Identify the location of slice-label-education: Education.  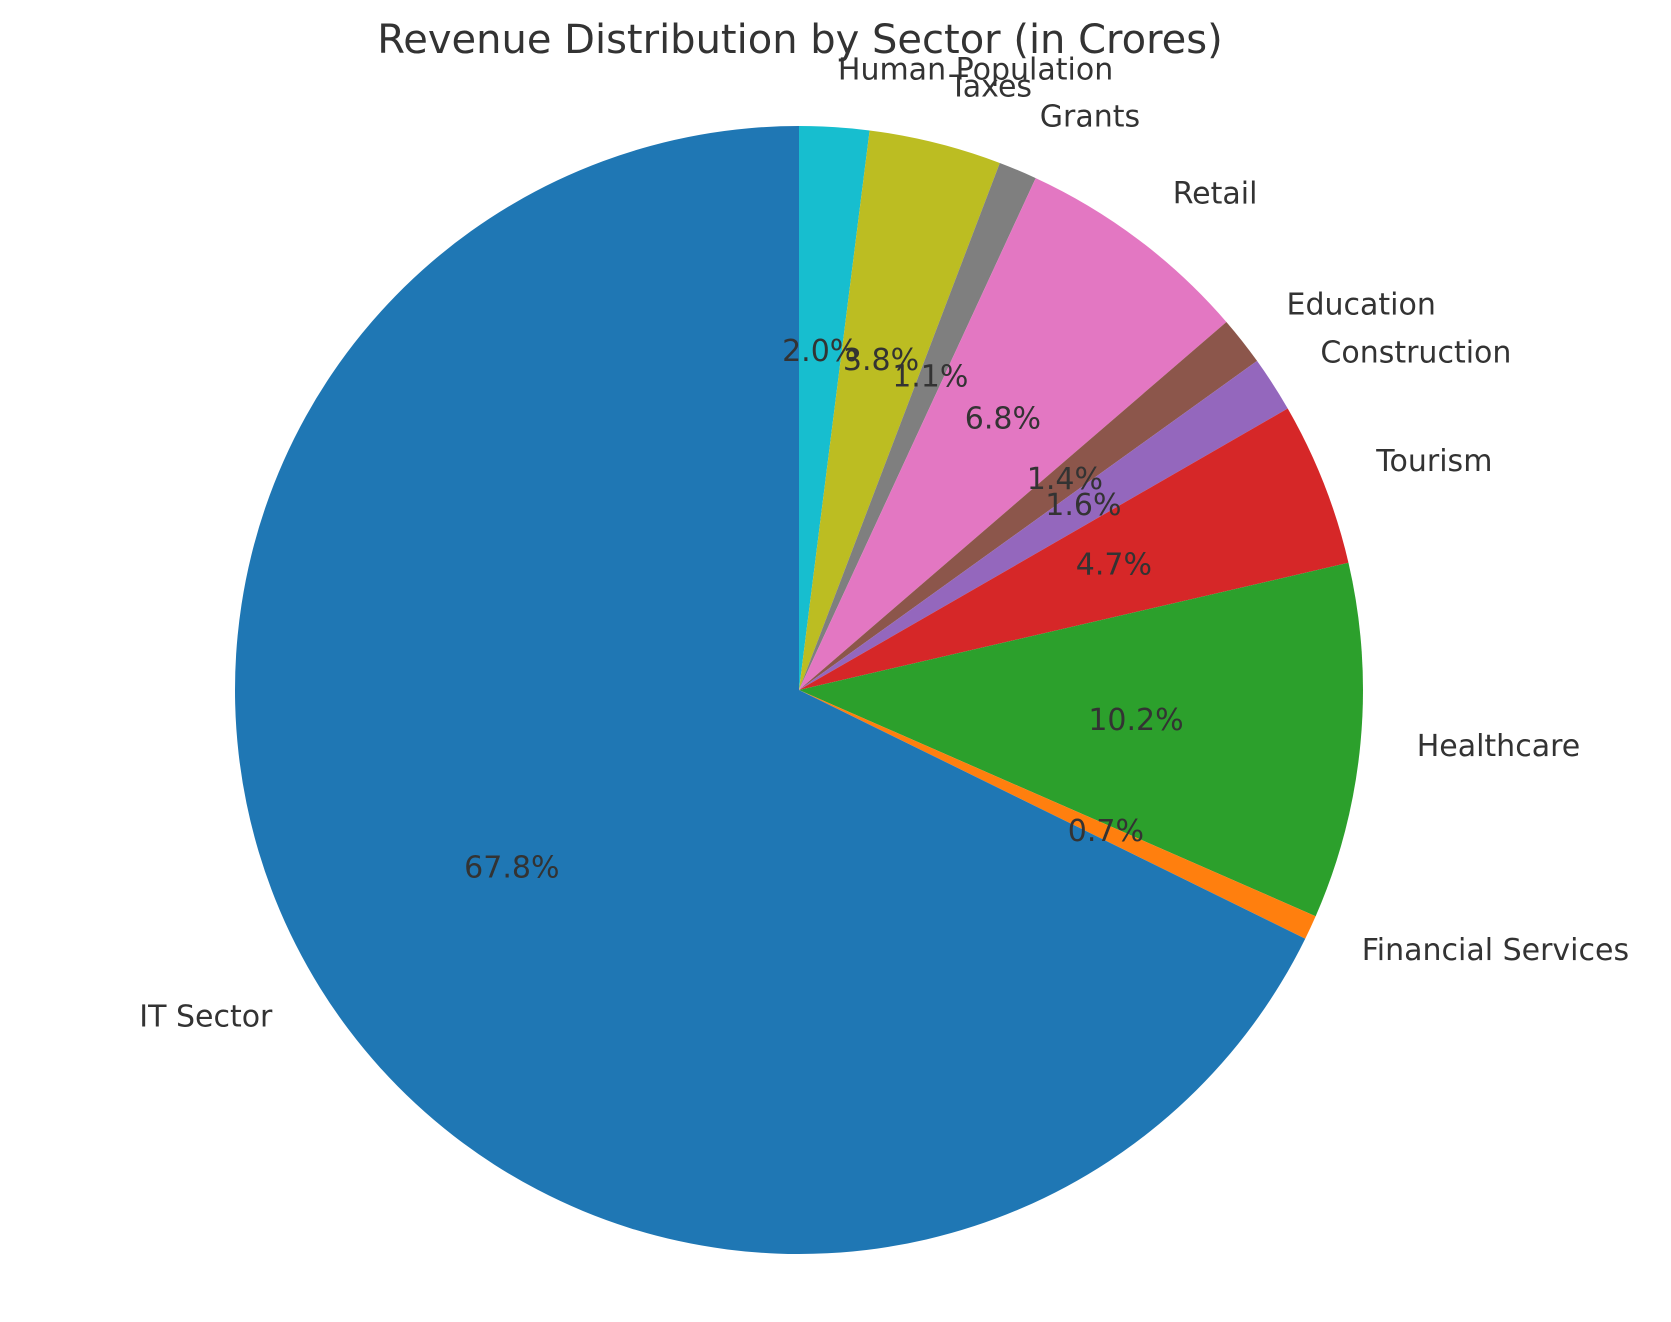
(1361, 305).